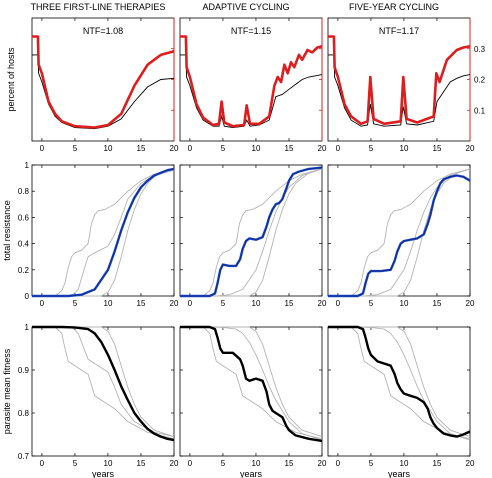 The height and width of the screenshot is (478, 492). Describe the element at coordinates (7, 230) in the screenshot. I see `y-axis-label: total resistance` at that location.